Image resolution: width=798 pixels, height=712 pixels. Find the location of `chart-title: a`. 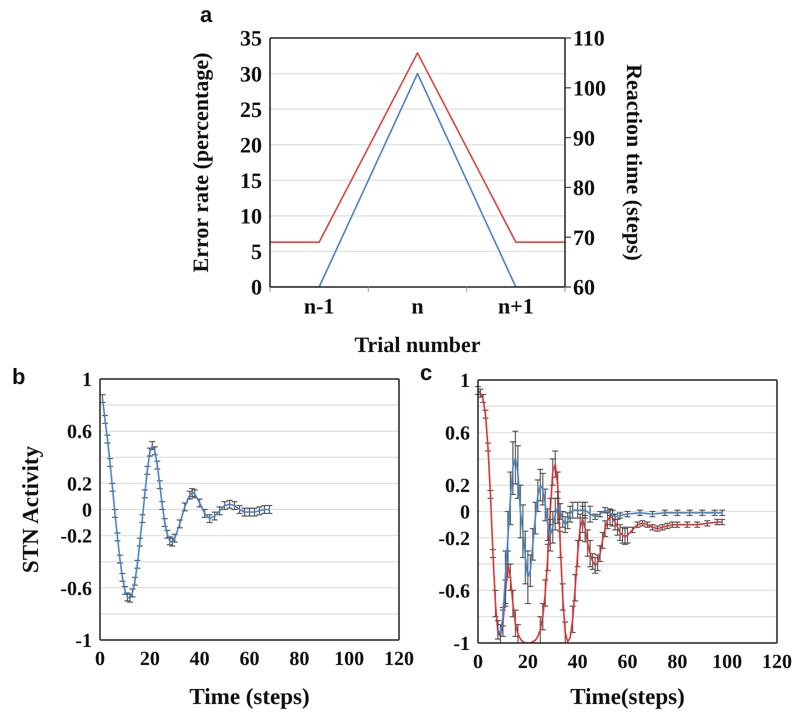

chart-title: a is located at coordinates (206, 15).